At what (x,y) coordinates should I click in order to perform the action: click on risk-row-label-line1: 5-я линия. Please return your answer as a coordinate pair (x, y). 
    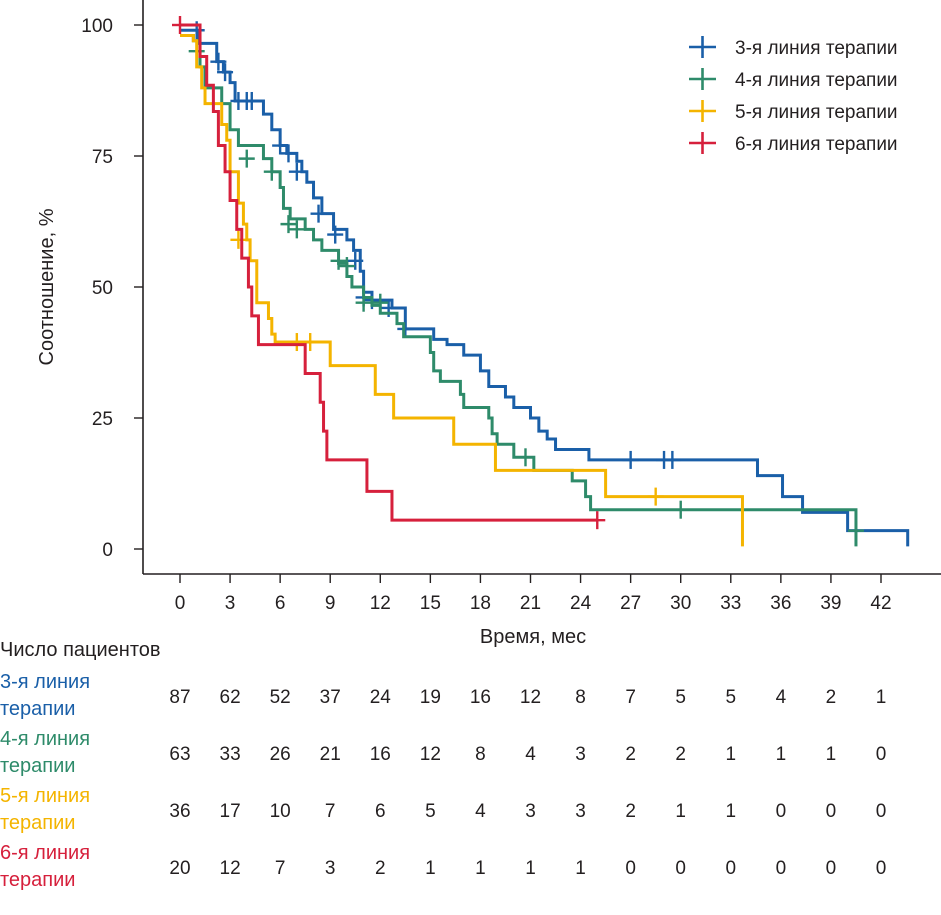
    Looking at the image, I should click on (45, 796).